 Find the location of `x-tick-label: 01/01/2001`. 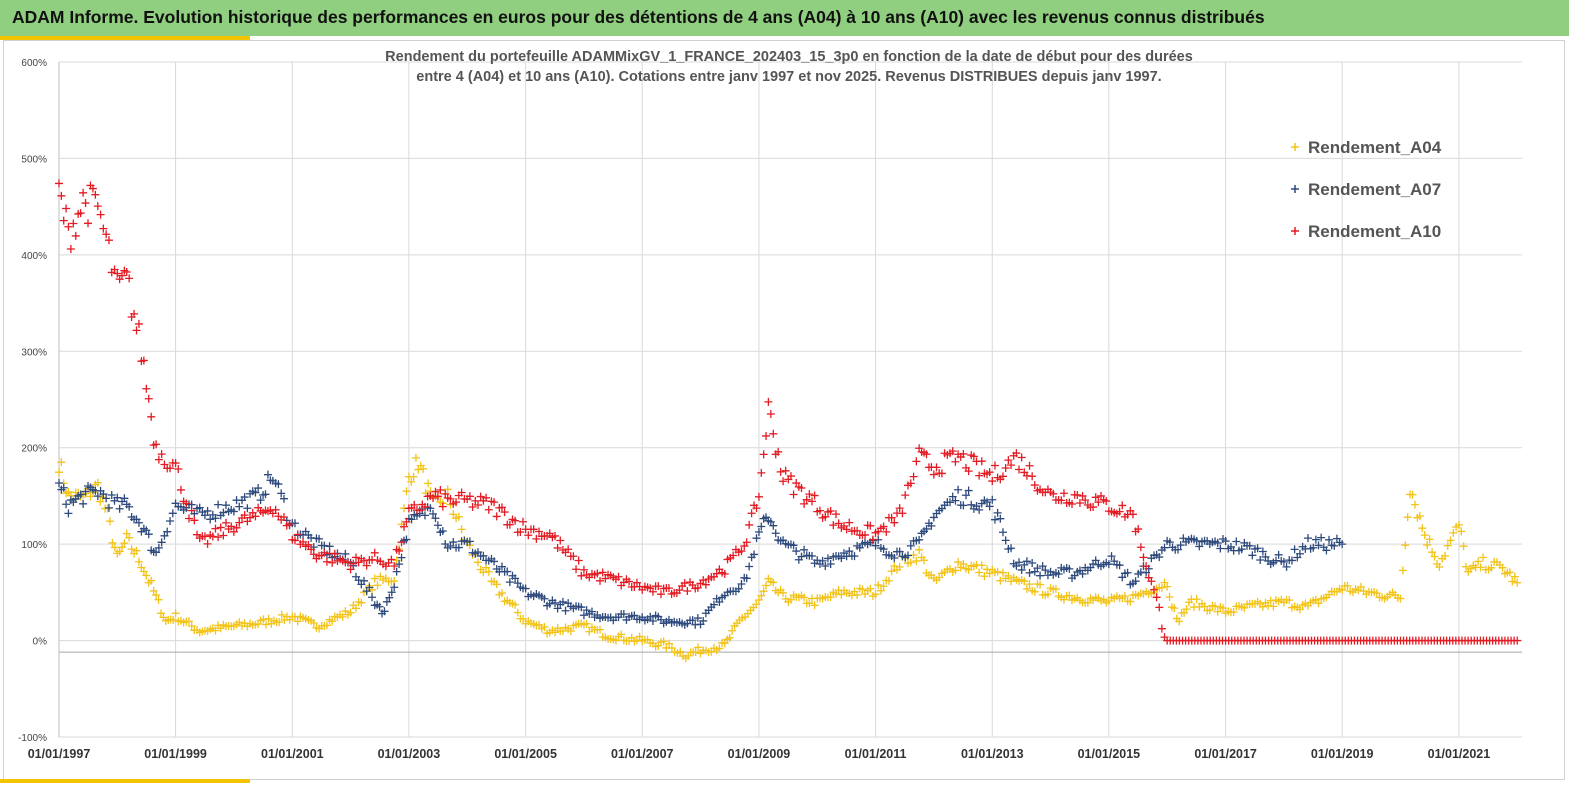

x-tick-label: 01/01/2001 is located at coordinates (292, 754).